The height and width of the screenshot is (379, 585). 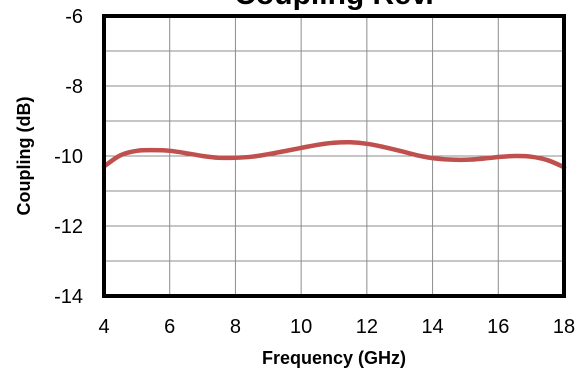 What do you see at coordinates (334, 358) in the screenshot?
I see `x-axis-title: Frequency (GHz)` at bounding box center [334, 358].